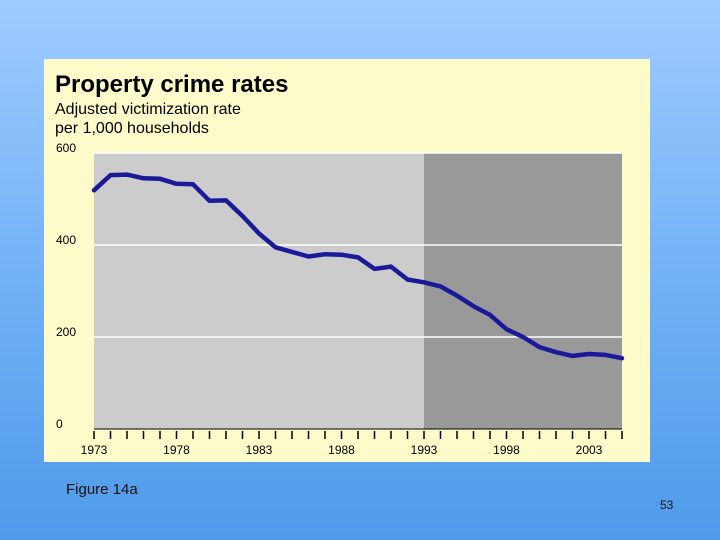 The height and width of the screenshot is (540, 720). I want to click on chart-title: Property crime rates, so click(171, 84).